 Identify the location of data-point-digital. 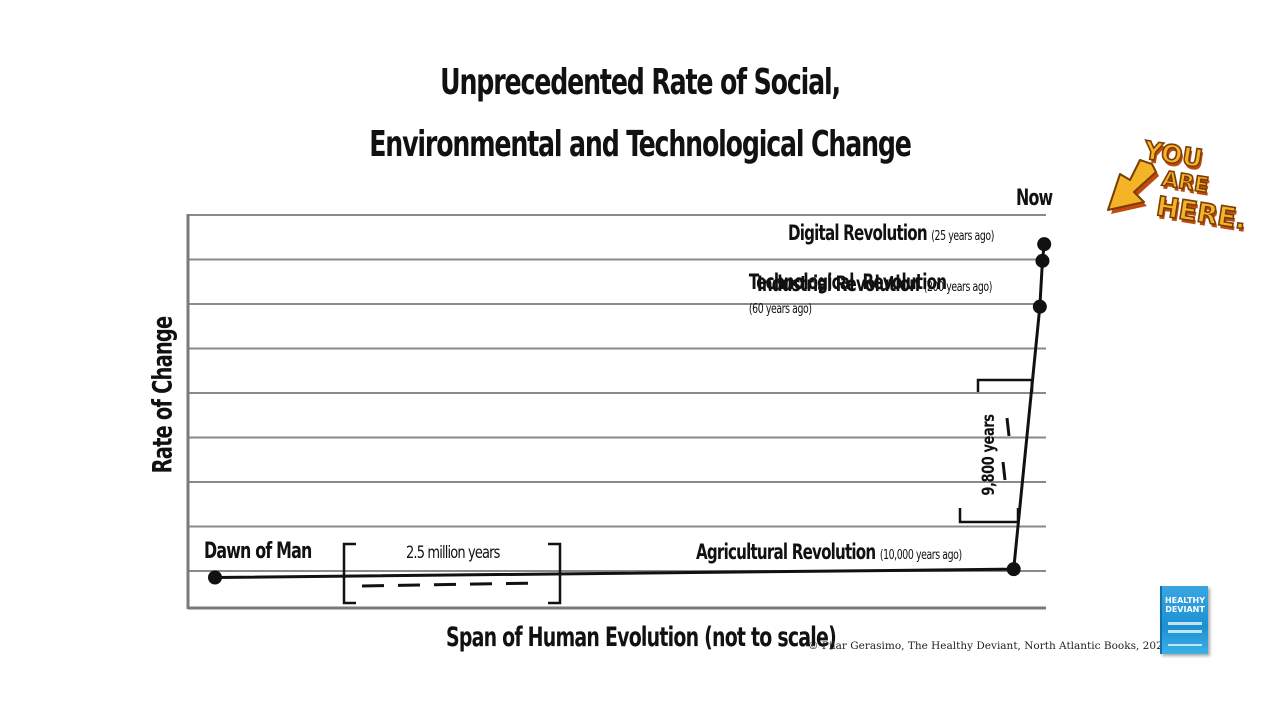
(1044, 244).